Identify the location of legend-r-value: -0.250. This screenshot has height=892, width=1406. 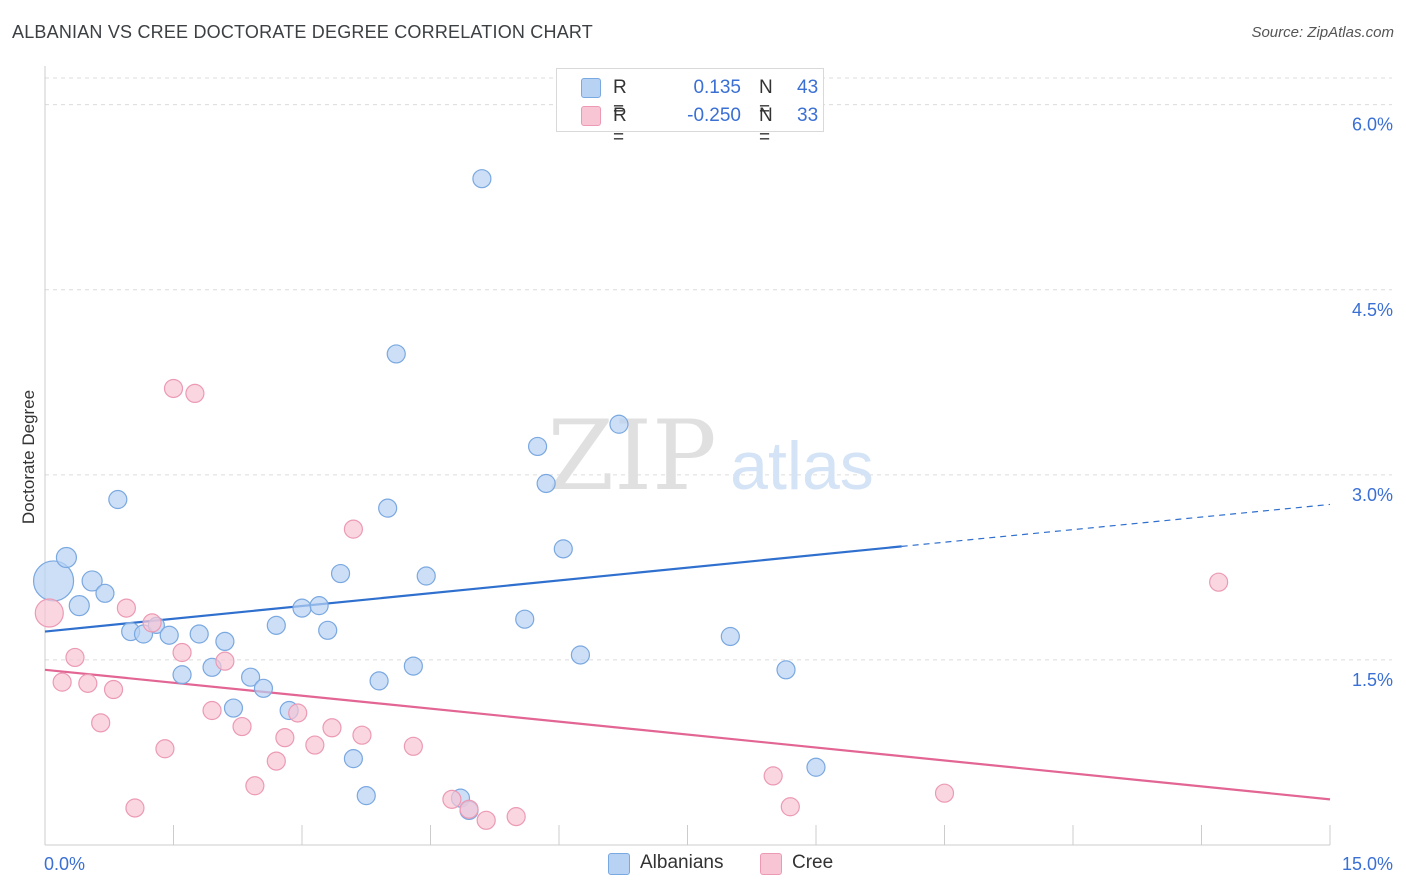
(714, 115).